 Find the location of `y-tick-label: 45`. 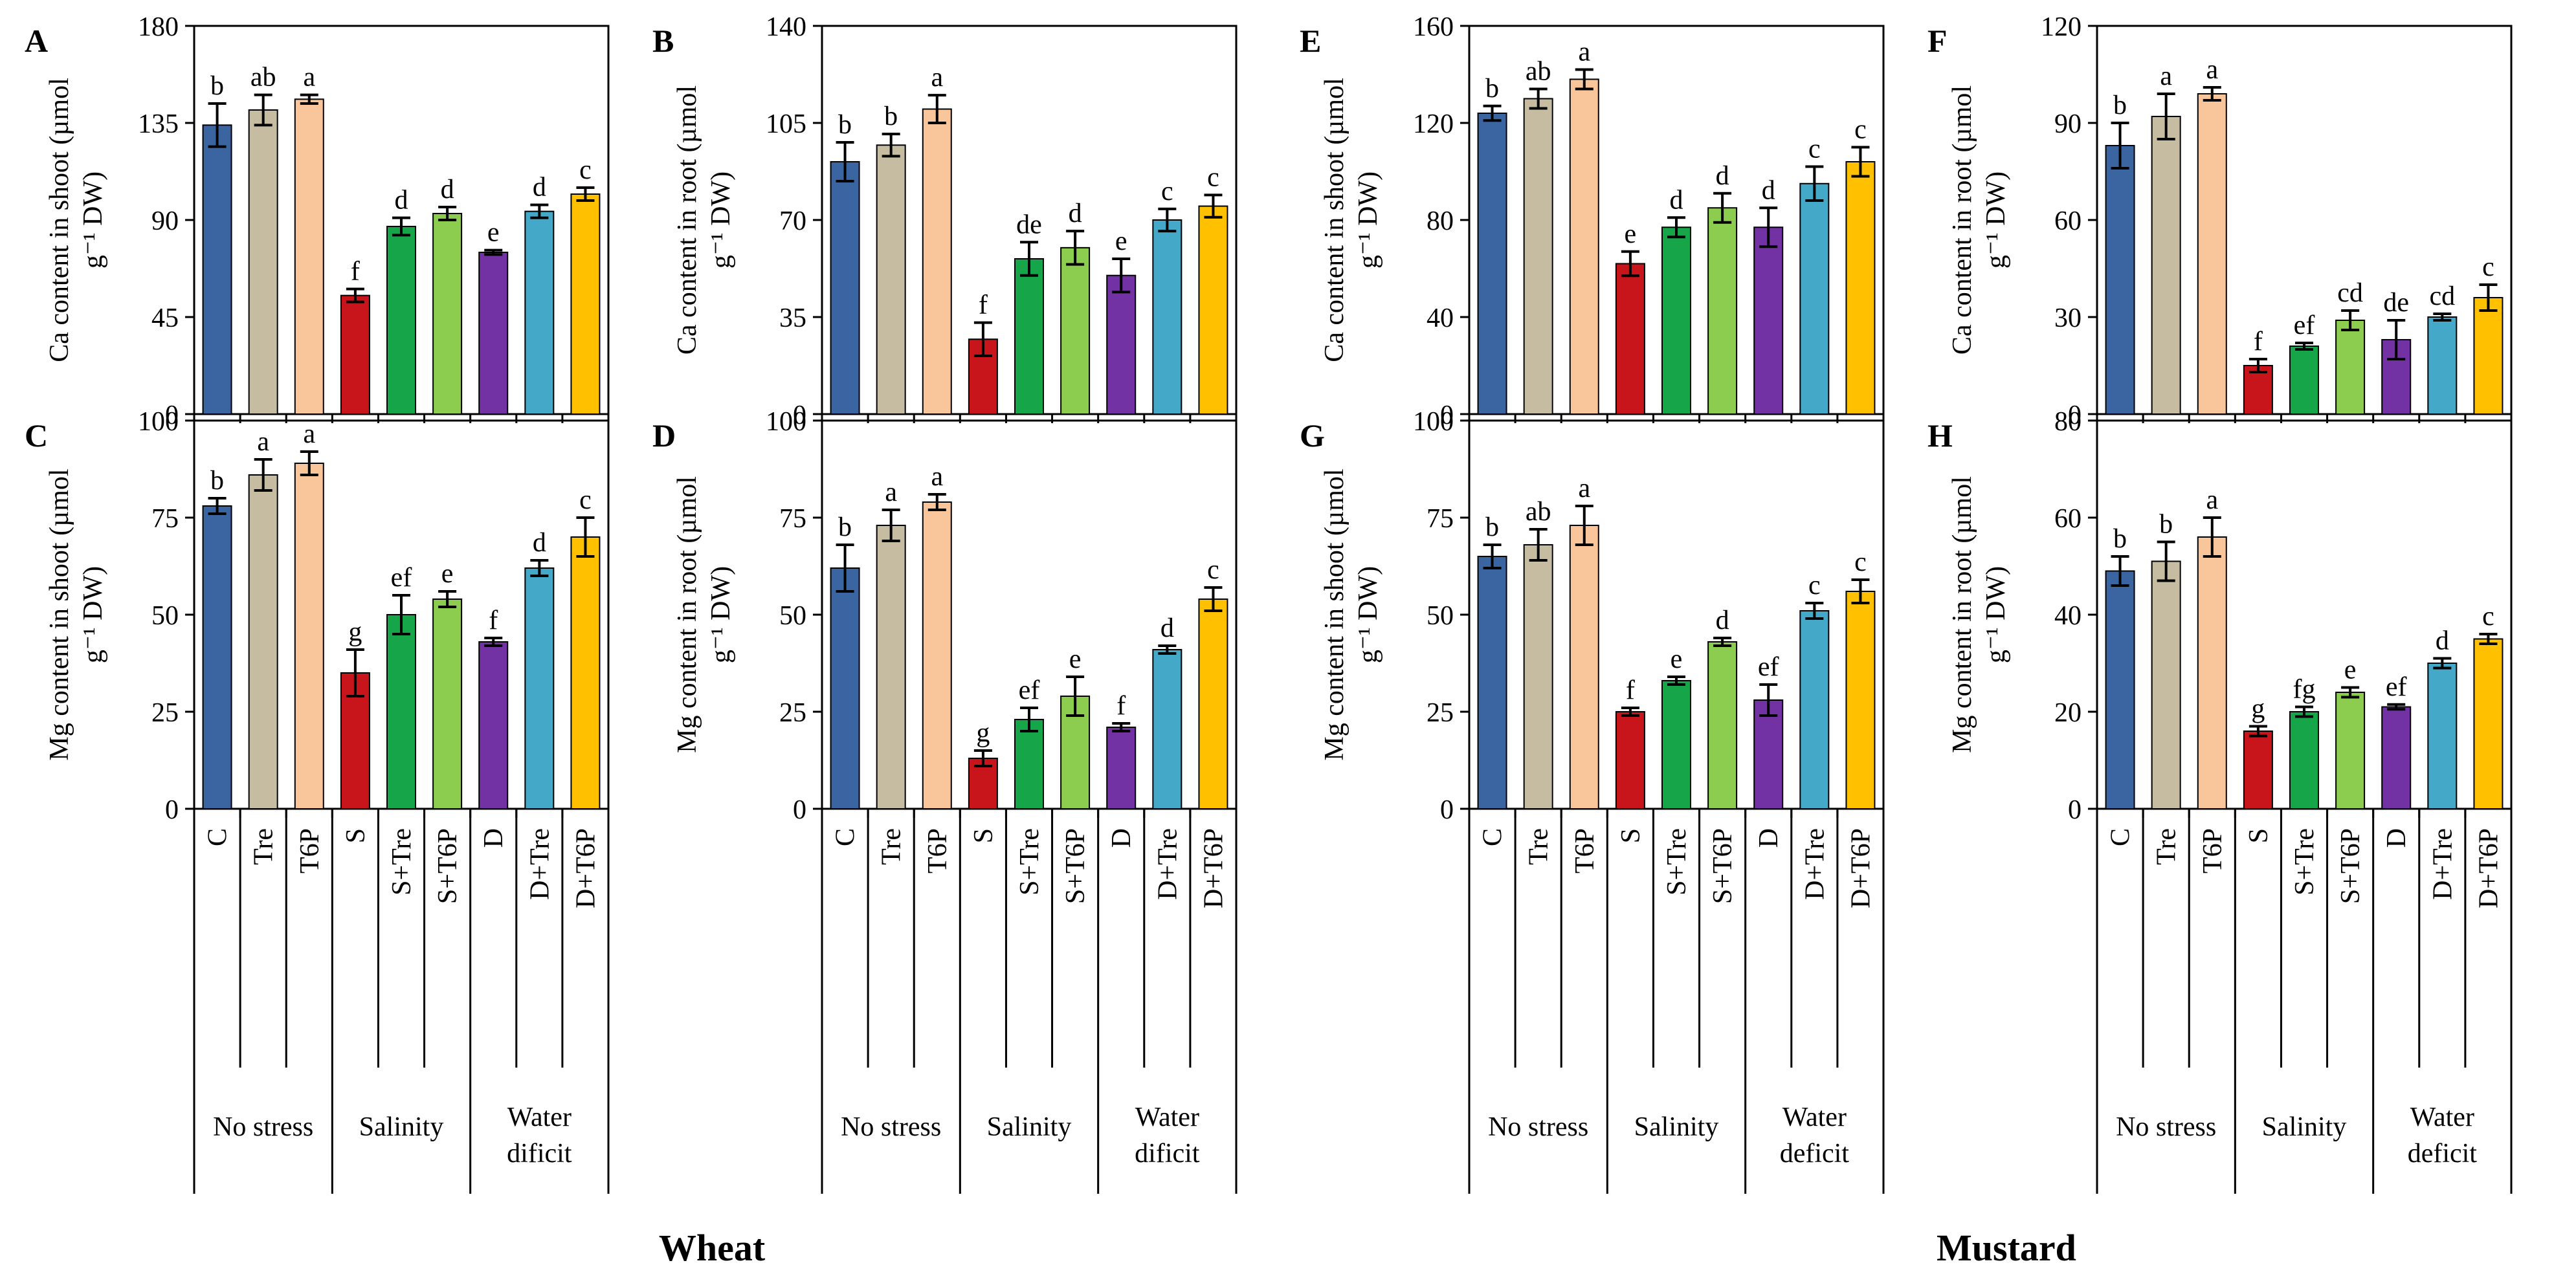

y-tick-label: 45 is located at coordinates (165, 318).